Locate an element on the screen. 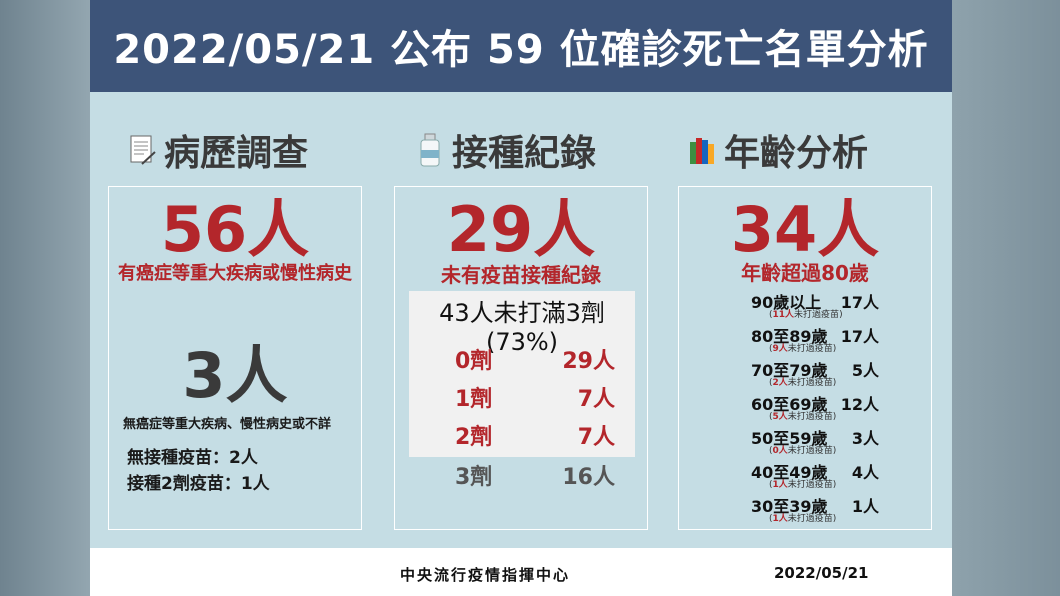 Image resolution: width=1060 pixels, height=596 pixels. dose-summary: 43人未打滿3劑(73%) is located at coordinates (522, 327).